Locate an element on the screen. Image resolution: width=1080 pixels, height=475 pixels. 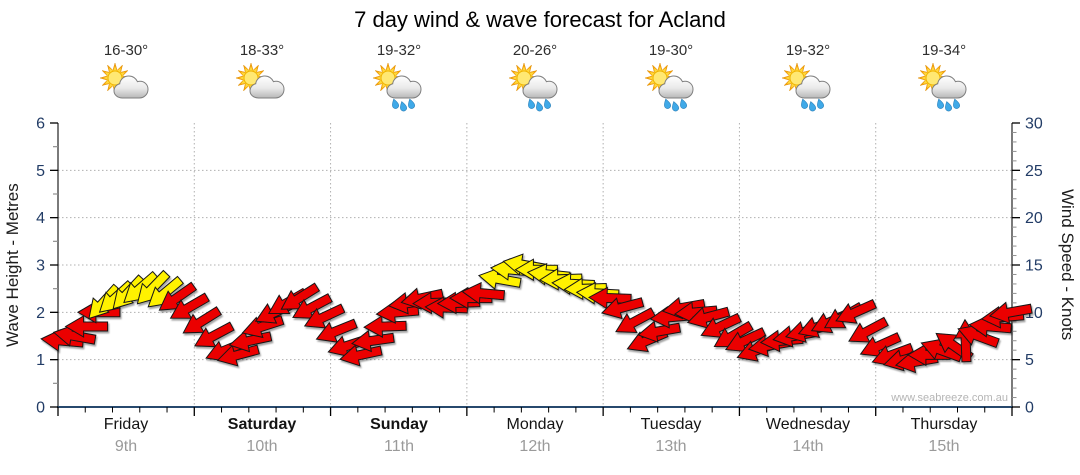
day-header-saturday: 18-33° is located at coordinates (262, 77).